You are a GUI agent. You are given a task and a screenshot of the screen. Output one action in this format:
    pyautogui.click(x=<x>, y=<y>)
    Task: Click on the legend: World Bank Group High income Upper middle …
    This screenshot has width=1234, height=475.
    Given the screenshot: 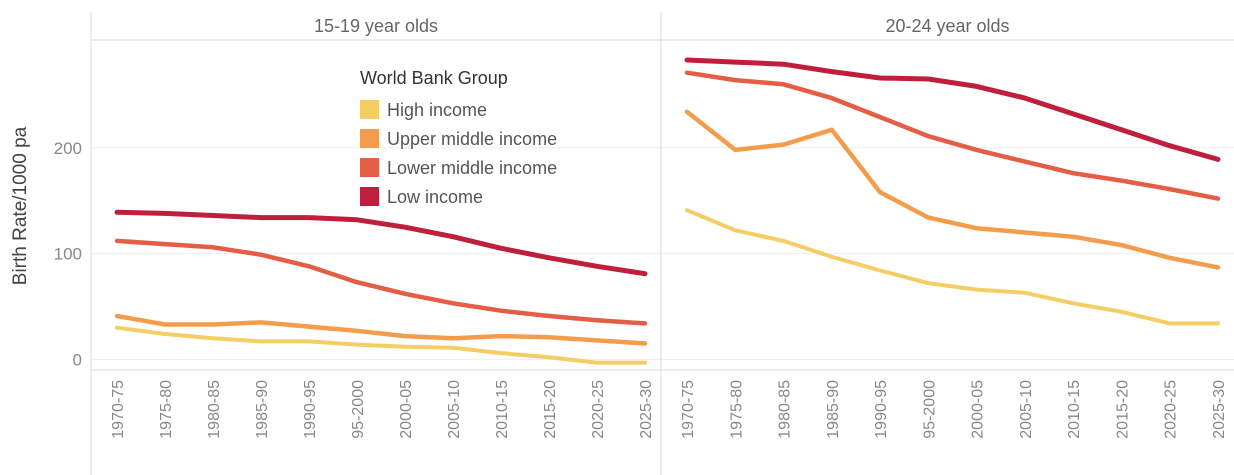 What is the action you would take?
    pyautogui.click(x=458, y=137)
    